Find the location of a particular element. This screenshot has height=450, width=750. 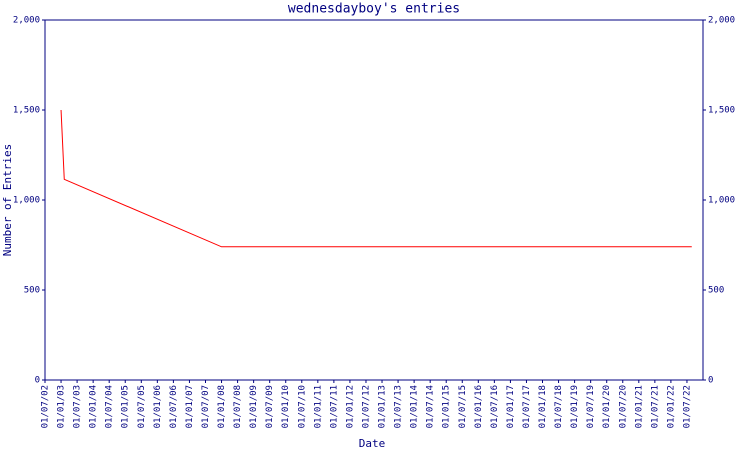

x-tick-label: 01/01/14 is located at coordinates (415, 406).